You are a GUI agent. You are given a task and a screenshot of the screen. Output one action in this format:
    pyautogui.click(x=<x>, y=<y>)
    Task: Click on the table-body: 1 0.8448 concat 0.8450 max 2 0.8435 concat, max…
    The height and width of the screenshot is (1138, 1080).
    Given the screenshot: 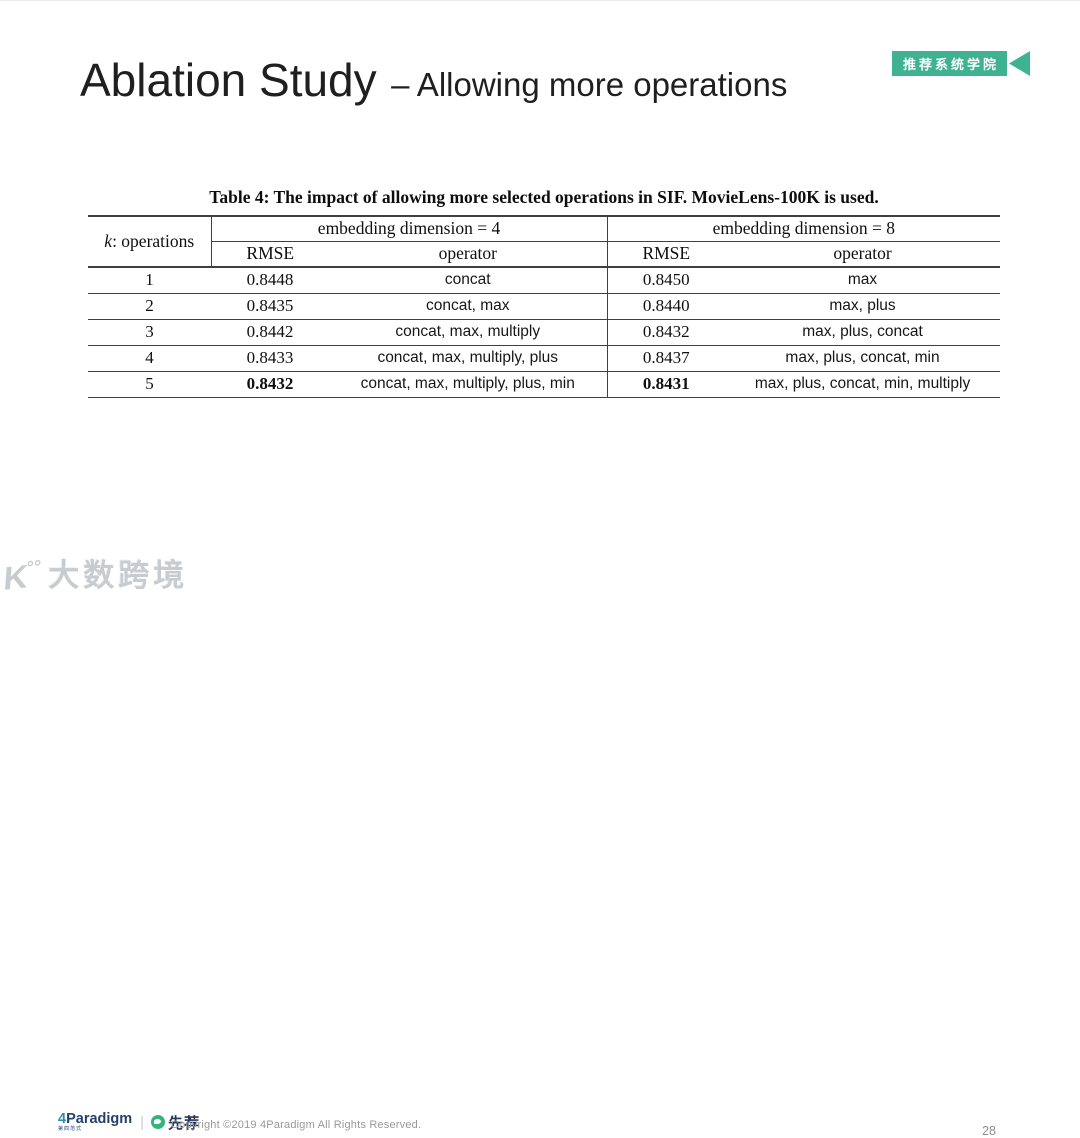 What is the action you would take?
    pyautogui.click(x=544, y=332)
    